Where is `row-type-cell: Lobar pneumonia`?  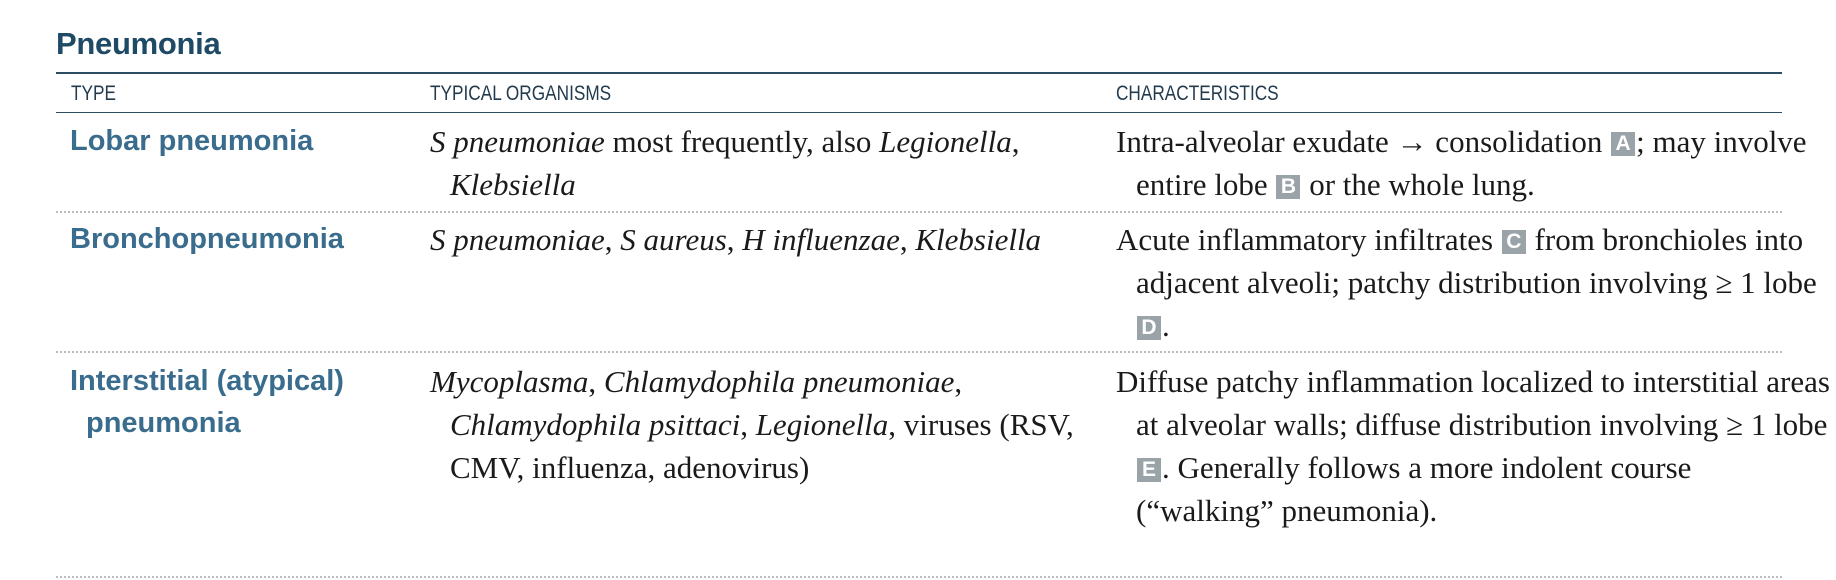
row-type-cell: Lobar pneumonia is located at coordinates (192, 141).